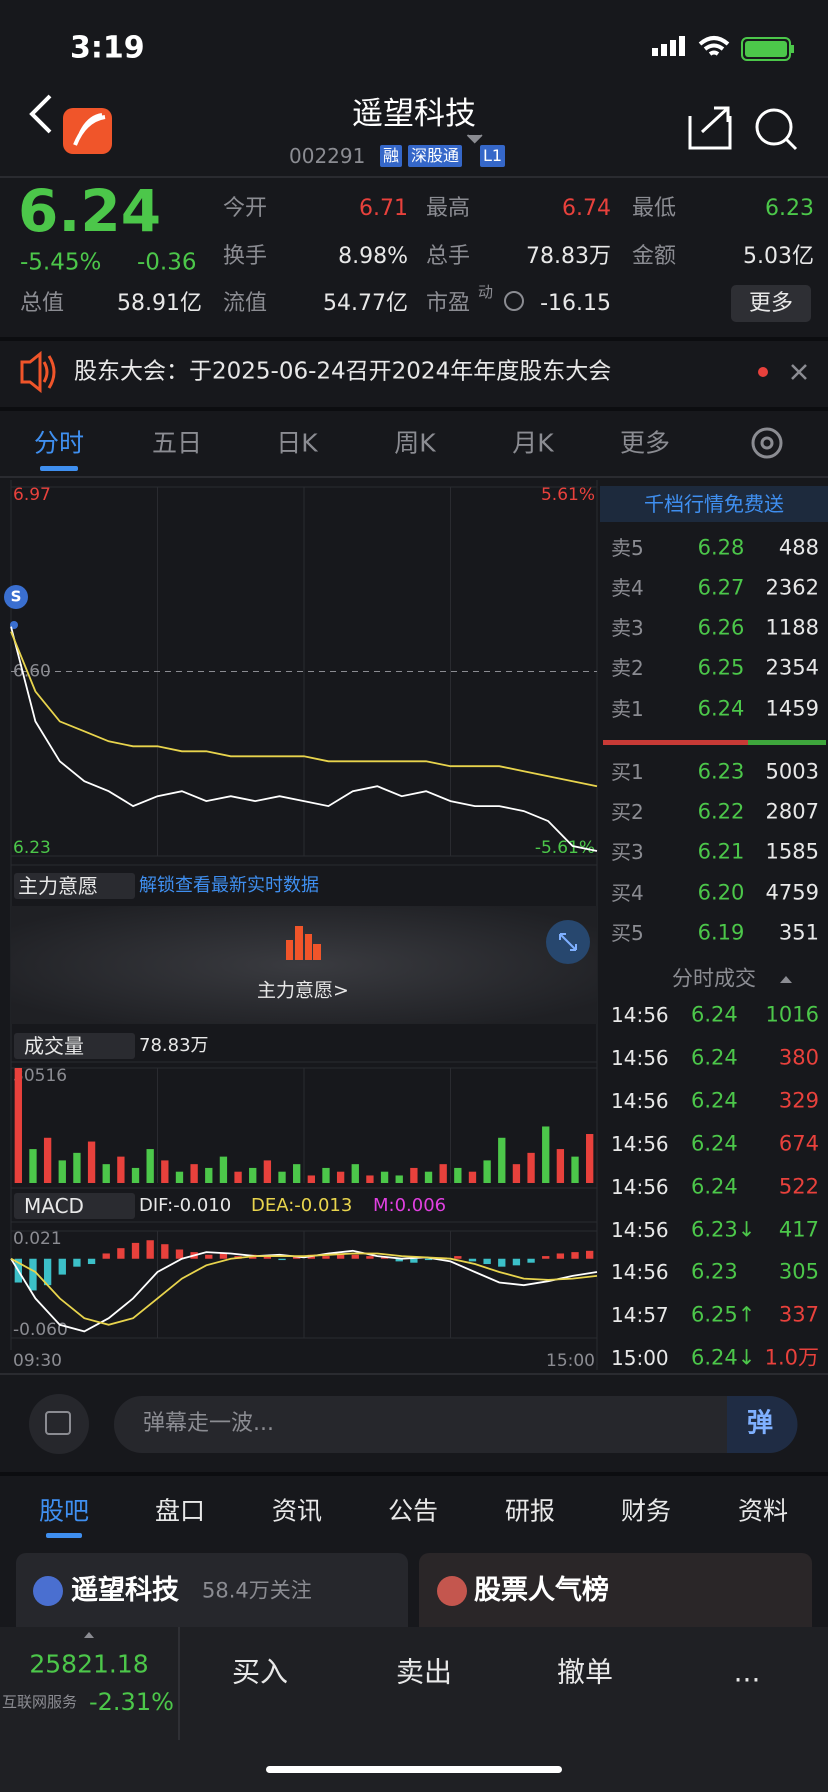 This screenshot has height=1792, width=828. I want to click on macd-dif: DIF:-0.010, so click(185, 1206).